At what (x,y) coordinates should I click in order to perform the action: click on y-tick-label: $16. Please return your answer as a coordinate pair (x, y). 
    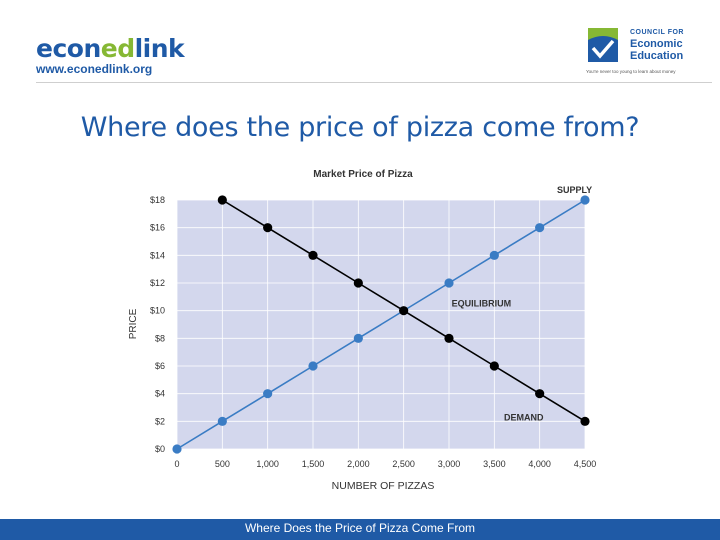
    Looking at the image, I should click on (157, 228).